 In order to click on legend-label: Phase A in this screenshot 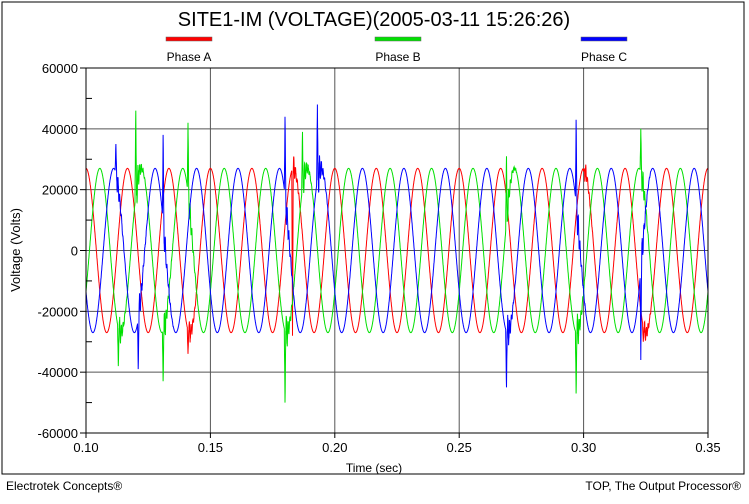, I will do `click(189, 57)`.